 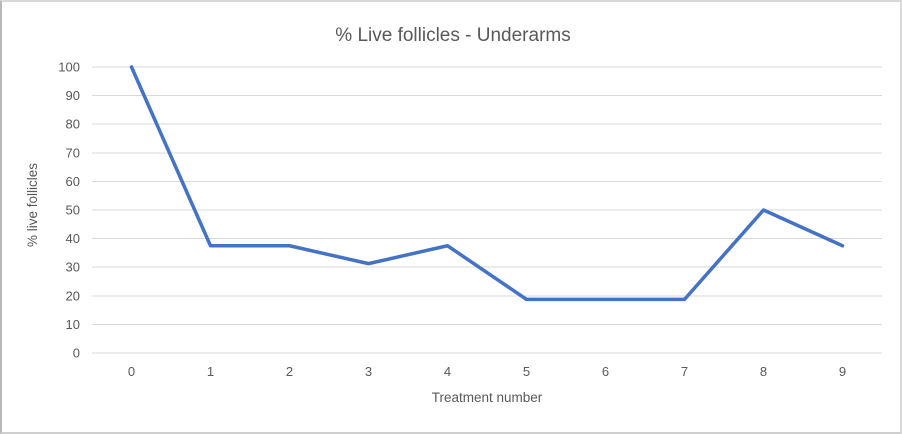 What do you see at coordinates (289, 371) in the screenshot?
I see `x-tick-label: 2` at bounding box center [289, 371].